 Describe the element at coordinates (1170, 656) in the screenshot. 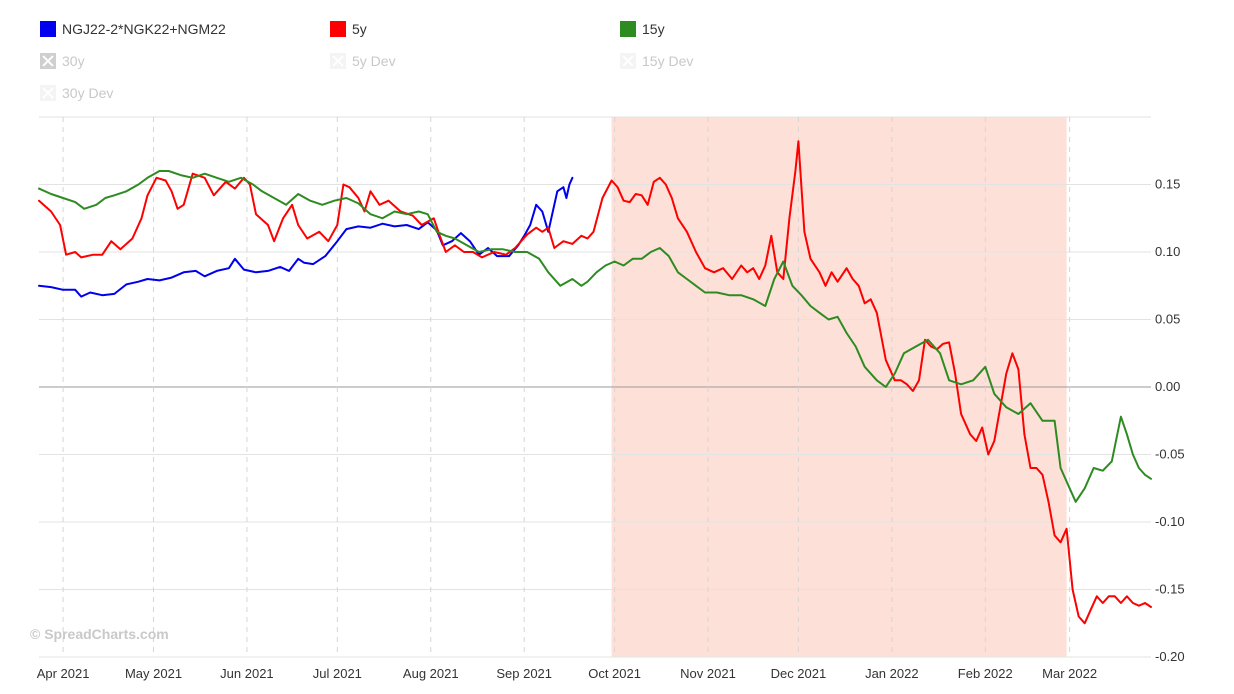

I see `y-tick-label: -0.20` at that location.